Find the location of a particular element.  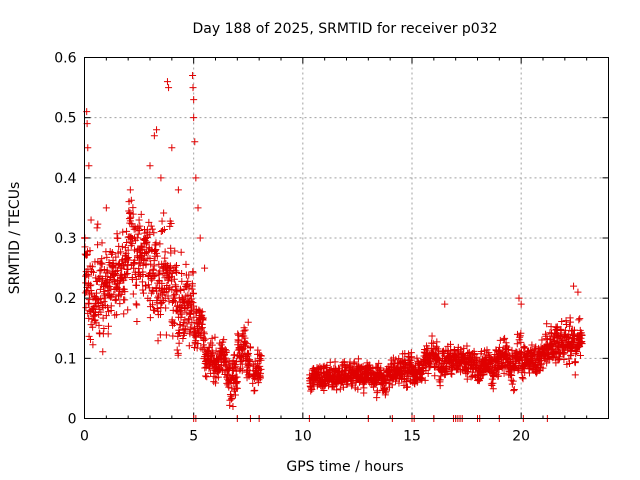

x-tick-label: 20 is located at coordinates (521, 437).